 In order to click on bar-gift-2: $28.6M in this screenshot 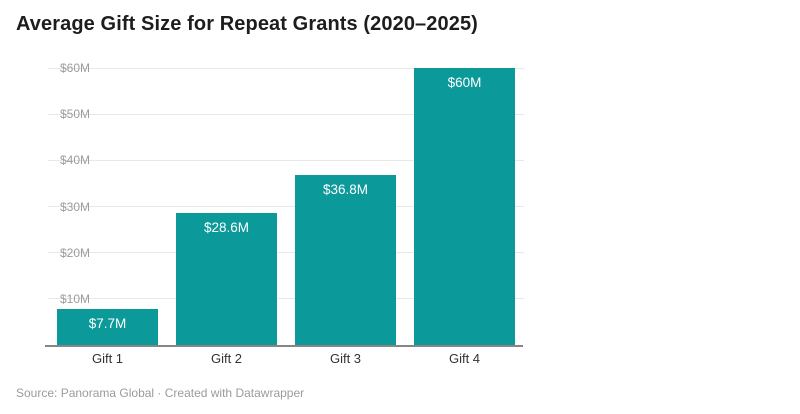, I will do `click(226, 278)`.